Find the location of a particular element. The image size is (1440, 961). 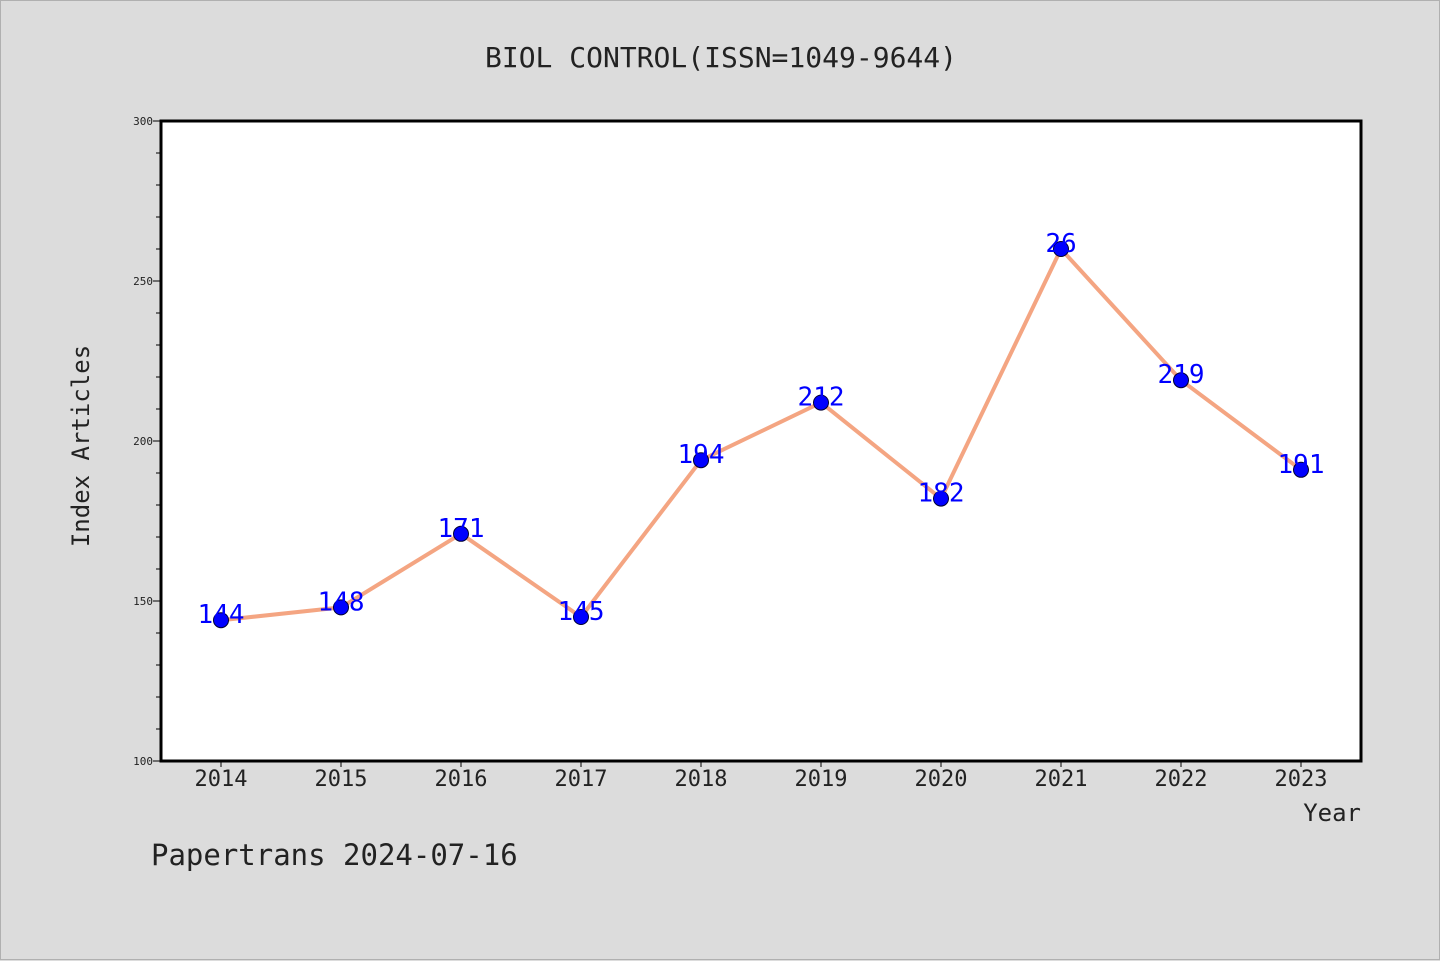

x-axis: 2014 2015 2016 2017 2018 2019 2020 2021 2022 2023 is located at coordinates (761, 776).